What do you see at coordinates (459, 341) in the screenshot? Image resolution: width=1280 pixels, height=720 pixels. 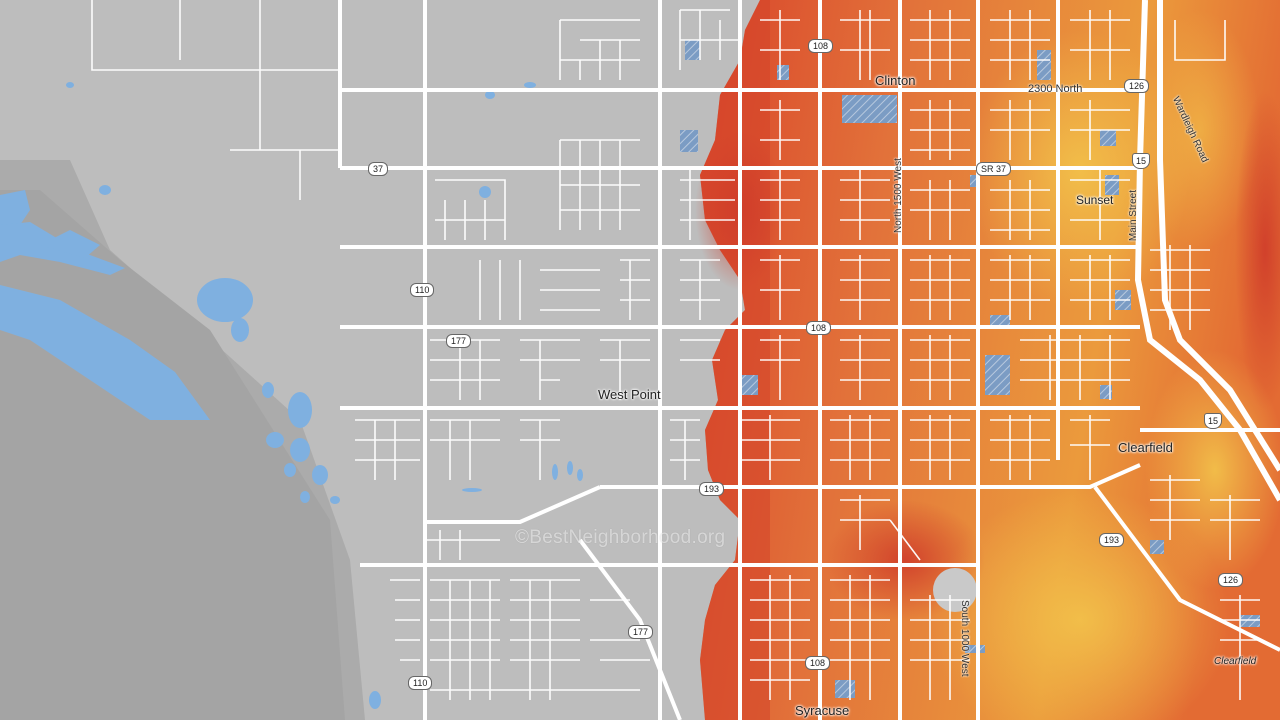 I see `route-shield-177-mid: 177` at bounding box center [459, 341].